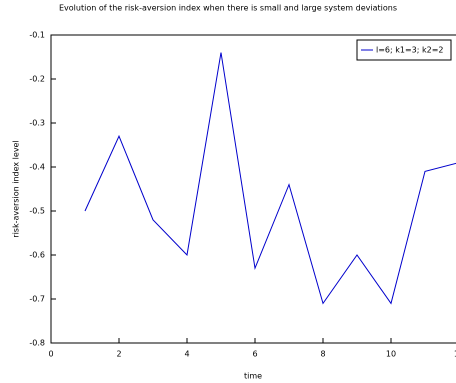  I want to click on x-tick-label: 6, so click(254, 354).